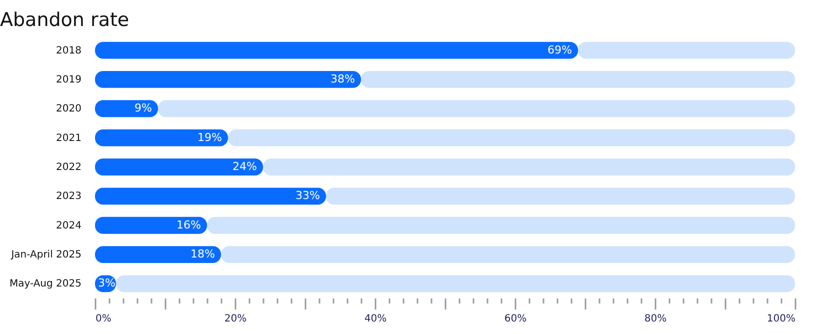 This screenshot has height=334, width=818. I want to click on y-tick-label: 2021, so click(69, 138).